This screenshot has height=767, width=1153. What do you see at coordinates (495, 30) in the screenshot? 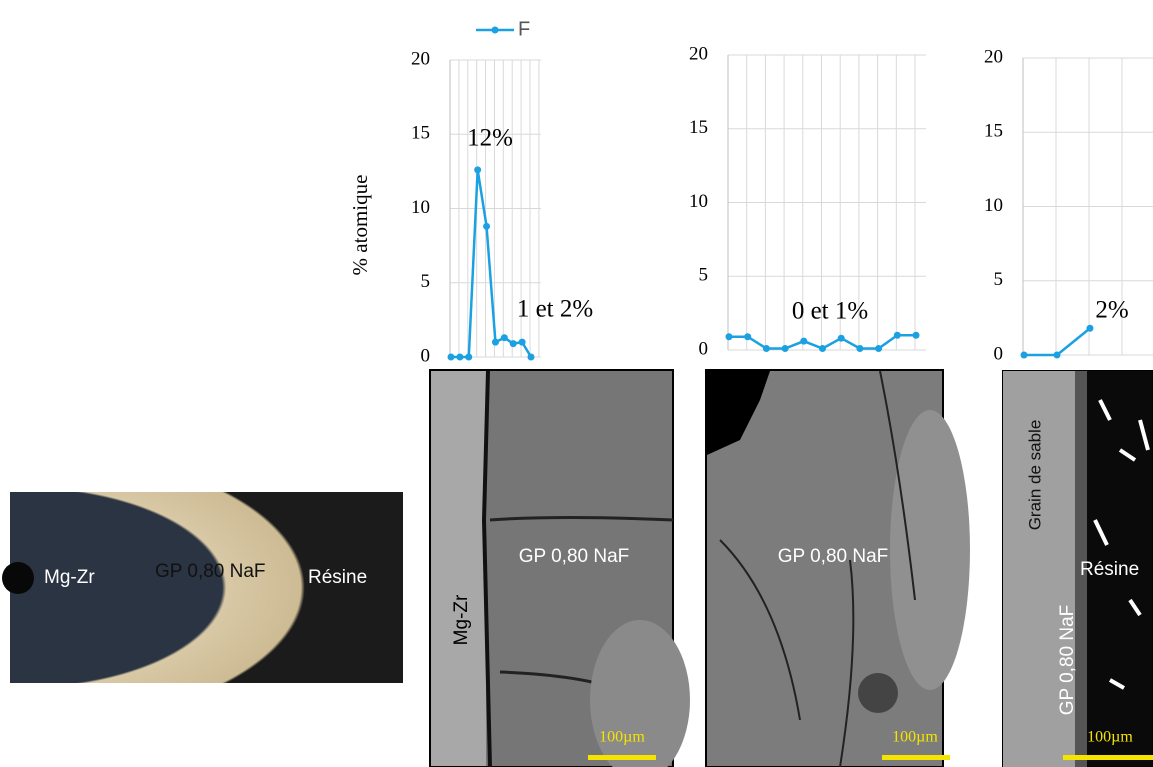
I see `legend-marker` at bounding box center [495, 30].